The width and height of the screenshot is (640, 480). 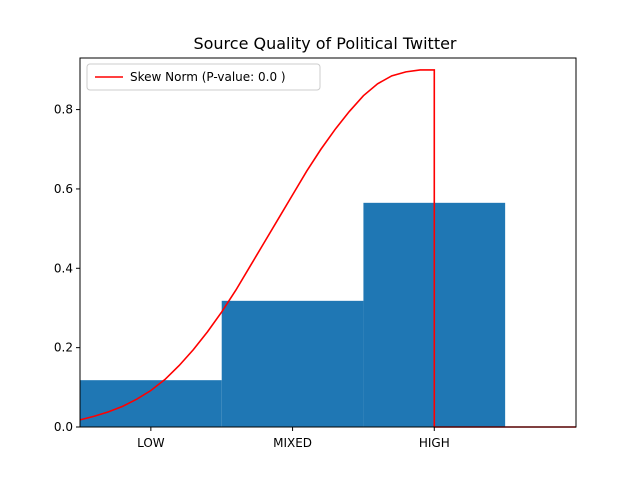 I want to click on y-axis: 0.0 0.2 0.4 0.6 0.8, so click(x=67, y=268).